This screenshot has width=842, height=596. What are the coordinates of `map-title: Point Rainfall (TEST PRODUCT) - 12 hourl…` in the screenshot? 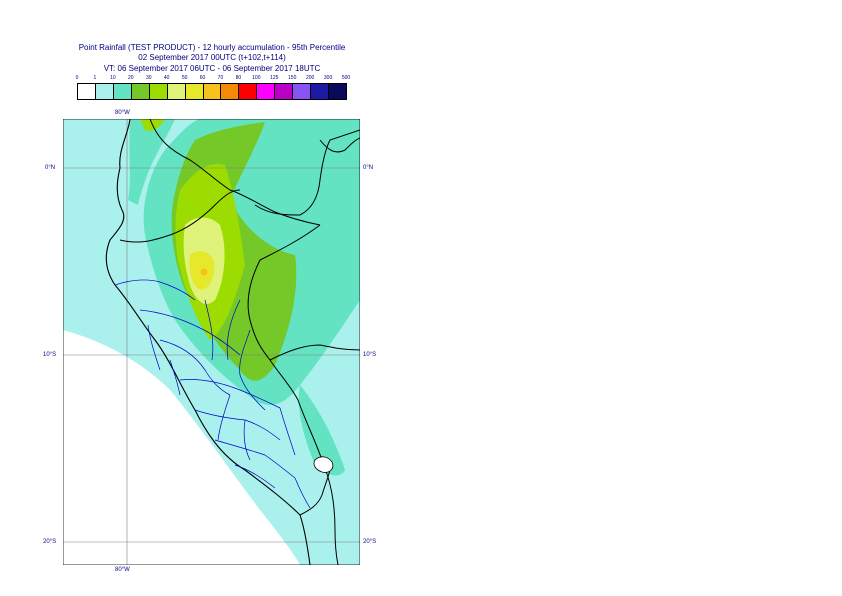 It's located at (212, 47).